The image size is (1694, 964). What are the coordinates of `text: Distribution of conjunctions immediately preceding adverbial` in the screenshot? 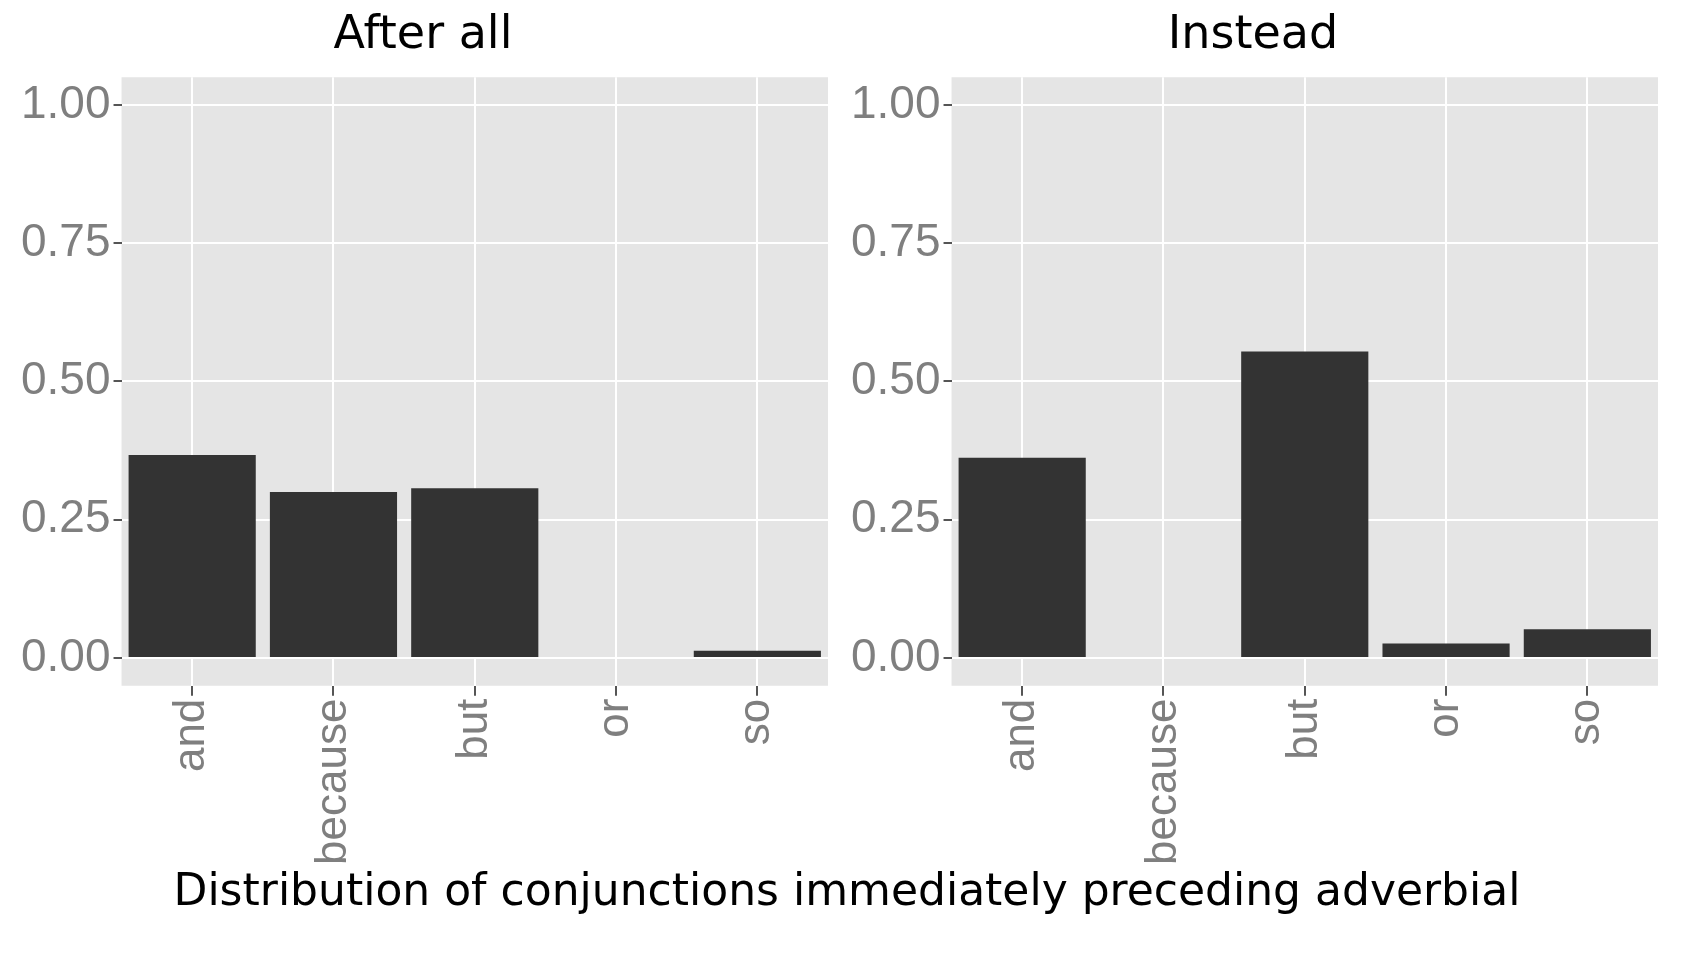 It's located at (847, 889).